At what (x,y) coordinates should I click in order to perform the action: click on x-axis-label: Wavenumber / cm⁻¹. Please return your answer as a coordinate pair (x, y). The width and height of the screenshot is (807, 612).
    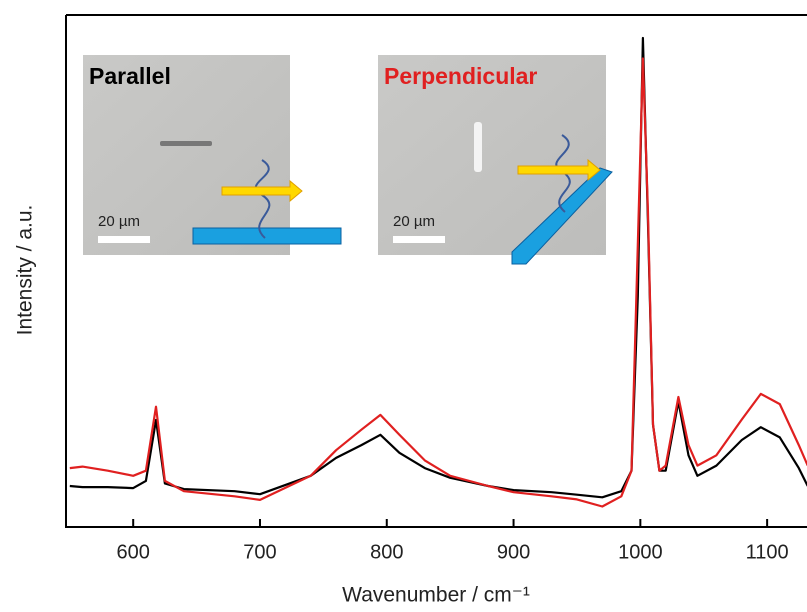
    Looking at the image, I should click on (436, 595).